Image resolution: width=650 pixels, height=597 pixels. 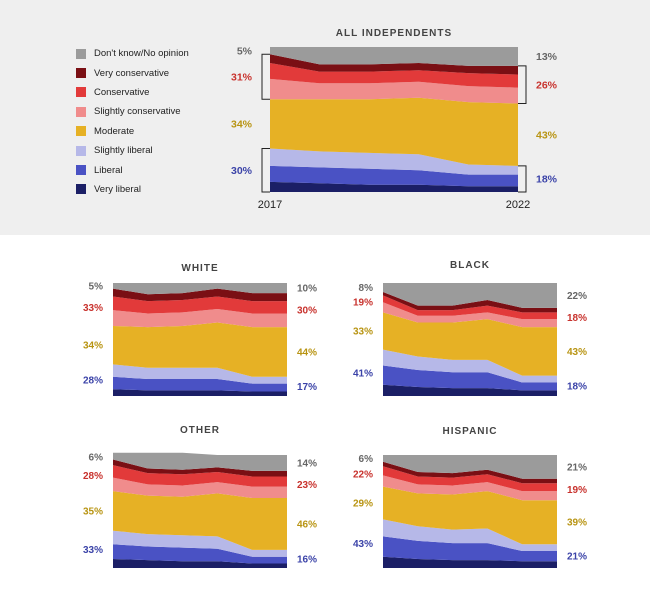 What do you see at coordinates (265, 76) in the screenshot?
I see `bracket-2017-conservative-total` at bounding box center [265, 76].